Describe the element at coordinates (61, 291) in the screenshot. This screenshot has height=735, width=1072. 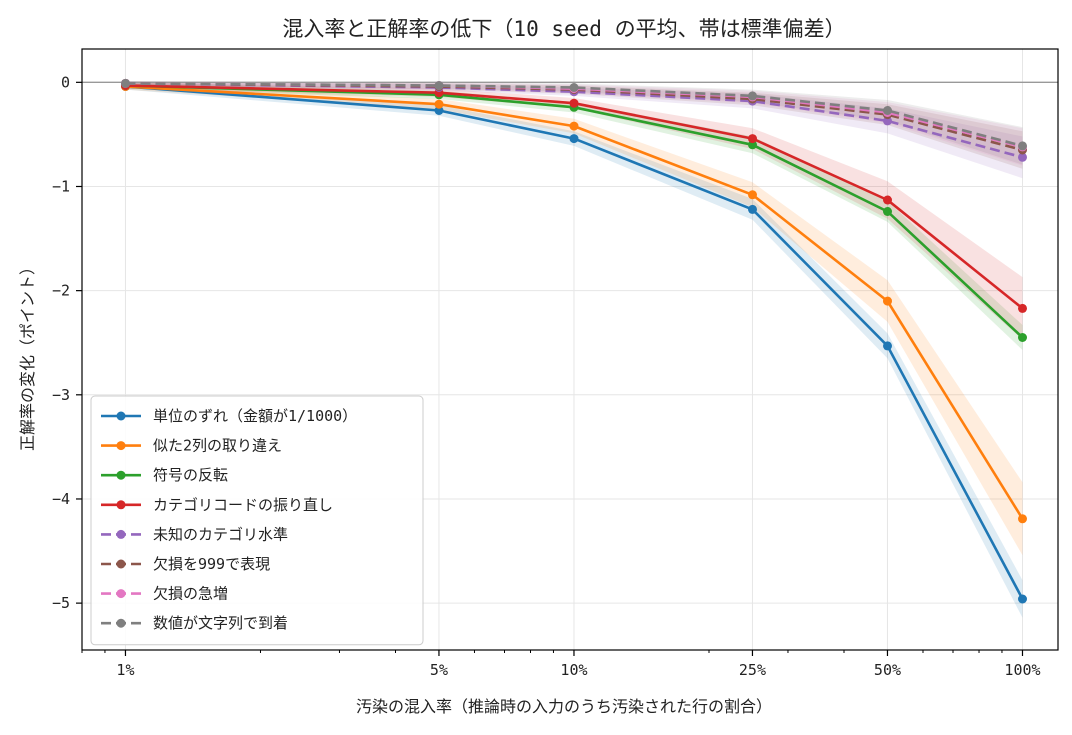
I see `y-tick-label: −2` at that location.